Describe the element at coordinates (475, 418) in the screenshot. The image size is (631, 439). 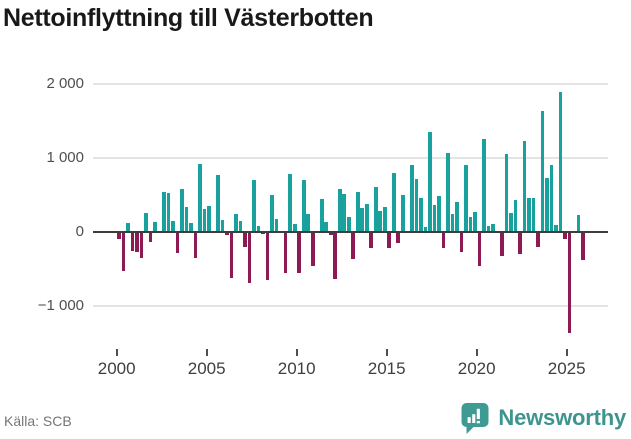
I see `newsworthy-logo-icon` at that location.